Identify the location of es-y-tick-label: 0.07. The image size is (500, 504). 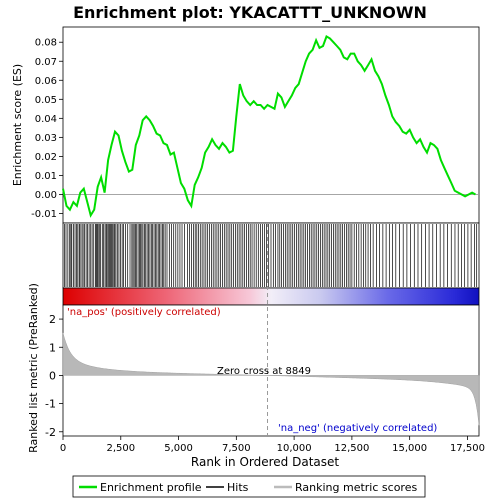
(46, 62).